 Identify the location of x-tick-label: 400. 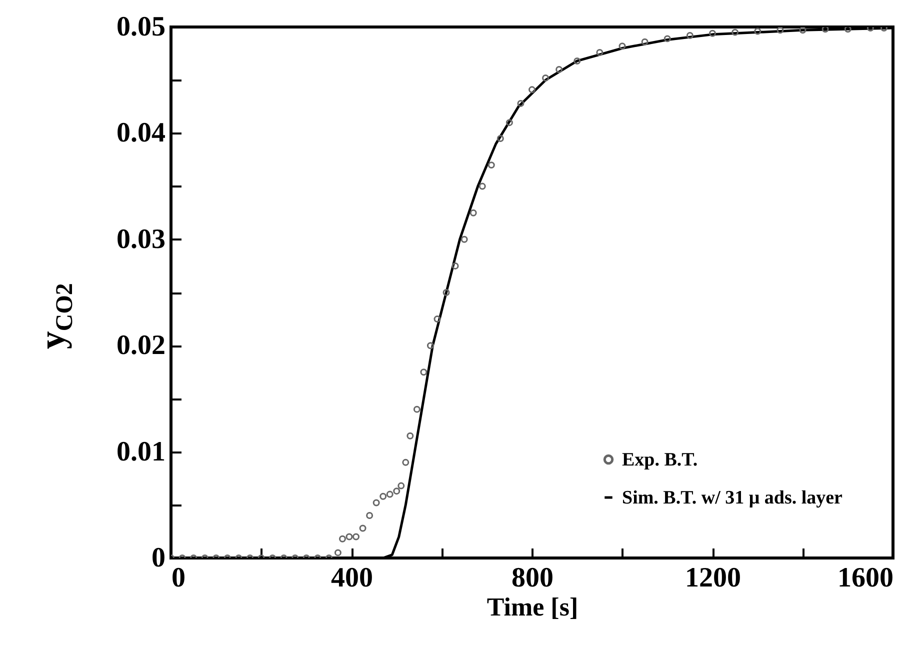
(352, 578).